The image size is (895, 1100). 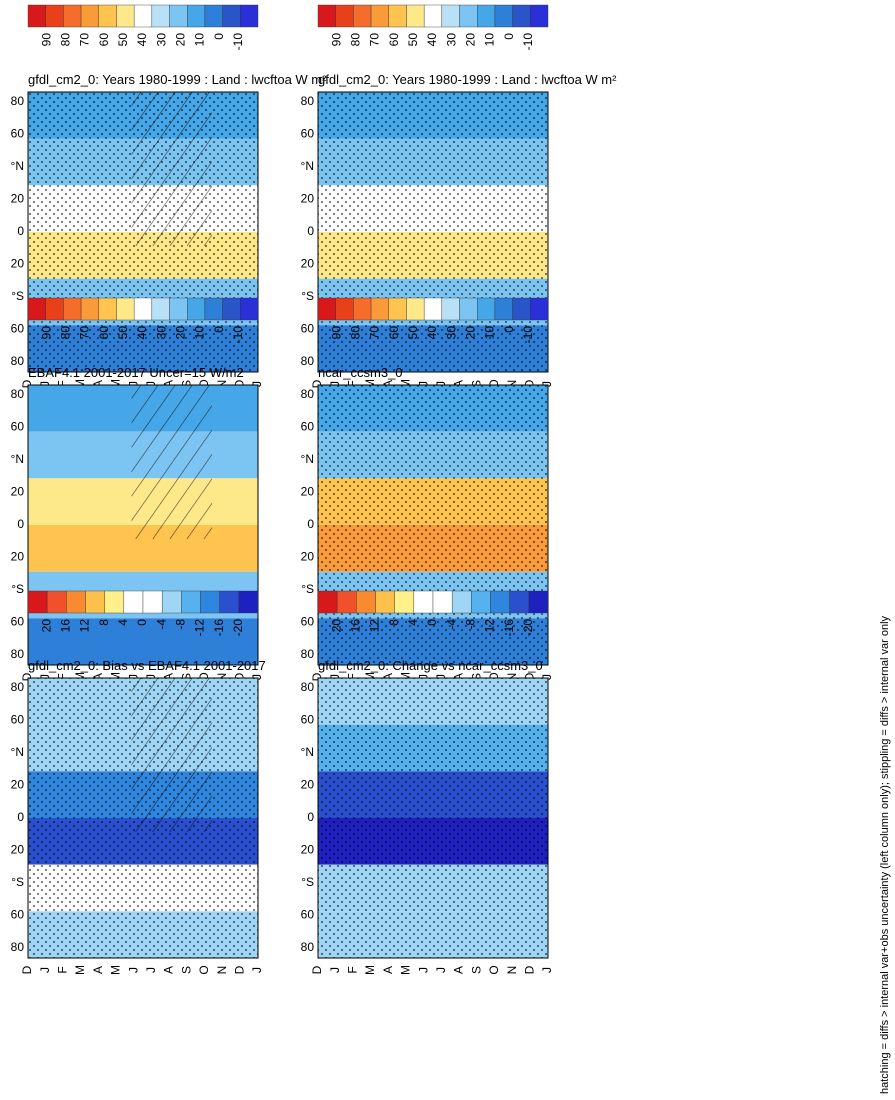 I want to click on colorbar-tick-label: -10, so click(x=238, y=335).